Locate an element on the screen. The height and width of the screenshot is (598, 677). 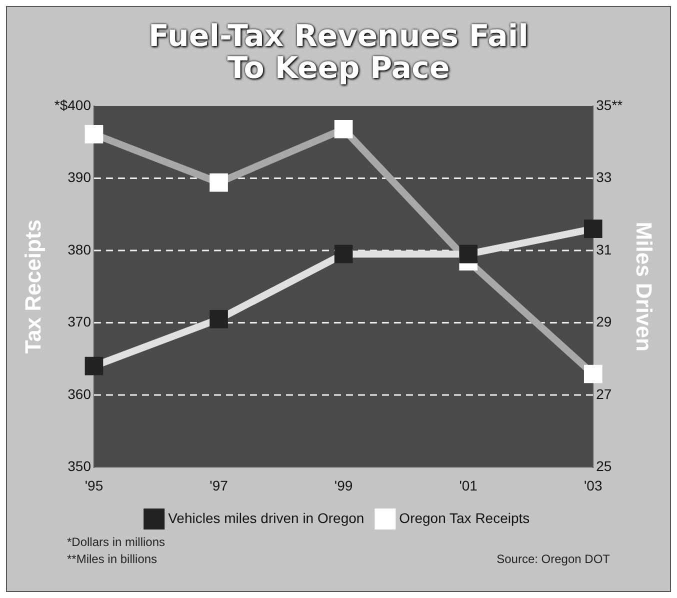
x-tick-label: '95 is located at coordinates (94, 485).